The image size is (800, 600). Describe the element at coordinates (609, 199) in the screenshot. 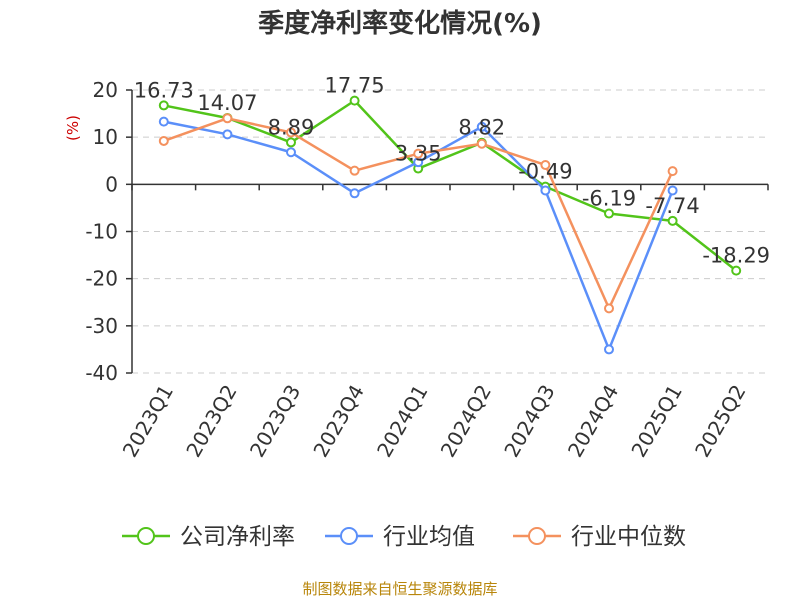

I see `data-label: -6.19` at that location.